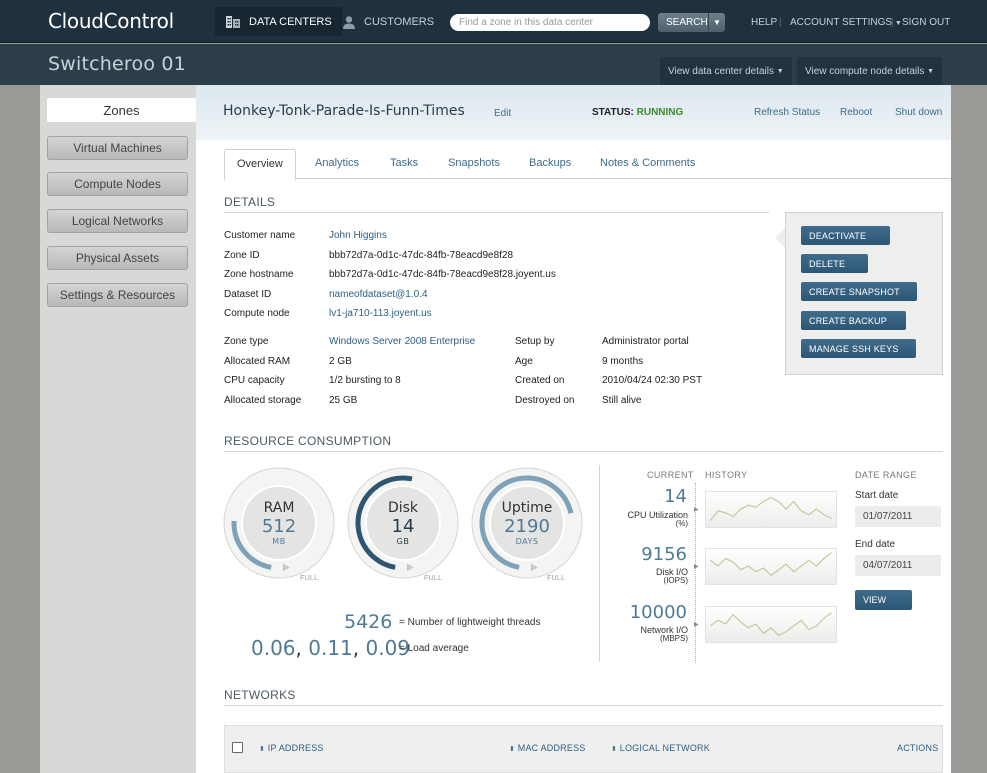 The height and width of the screenshot is (773, 987). Describe the element at coordinates (388, 648) in the screenshot. I see `load-average-15: 0.09` at that location.